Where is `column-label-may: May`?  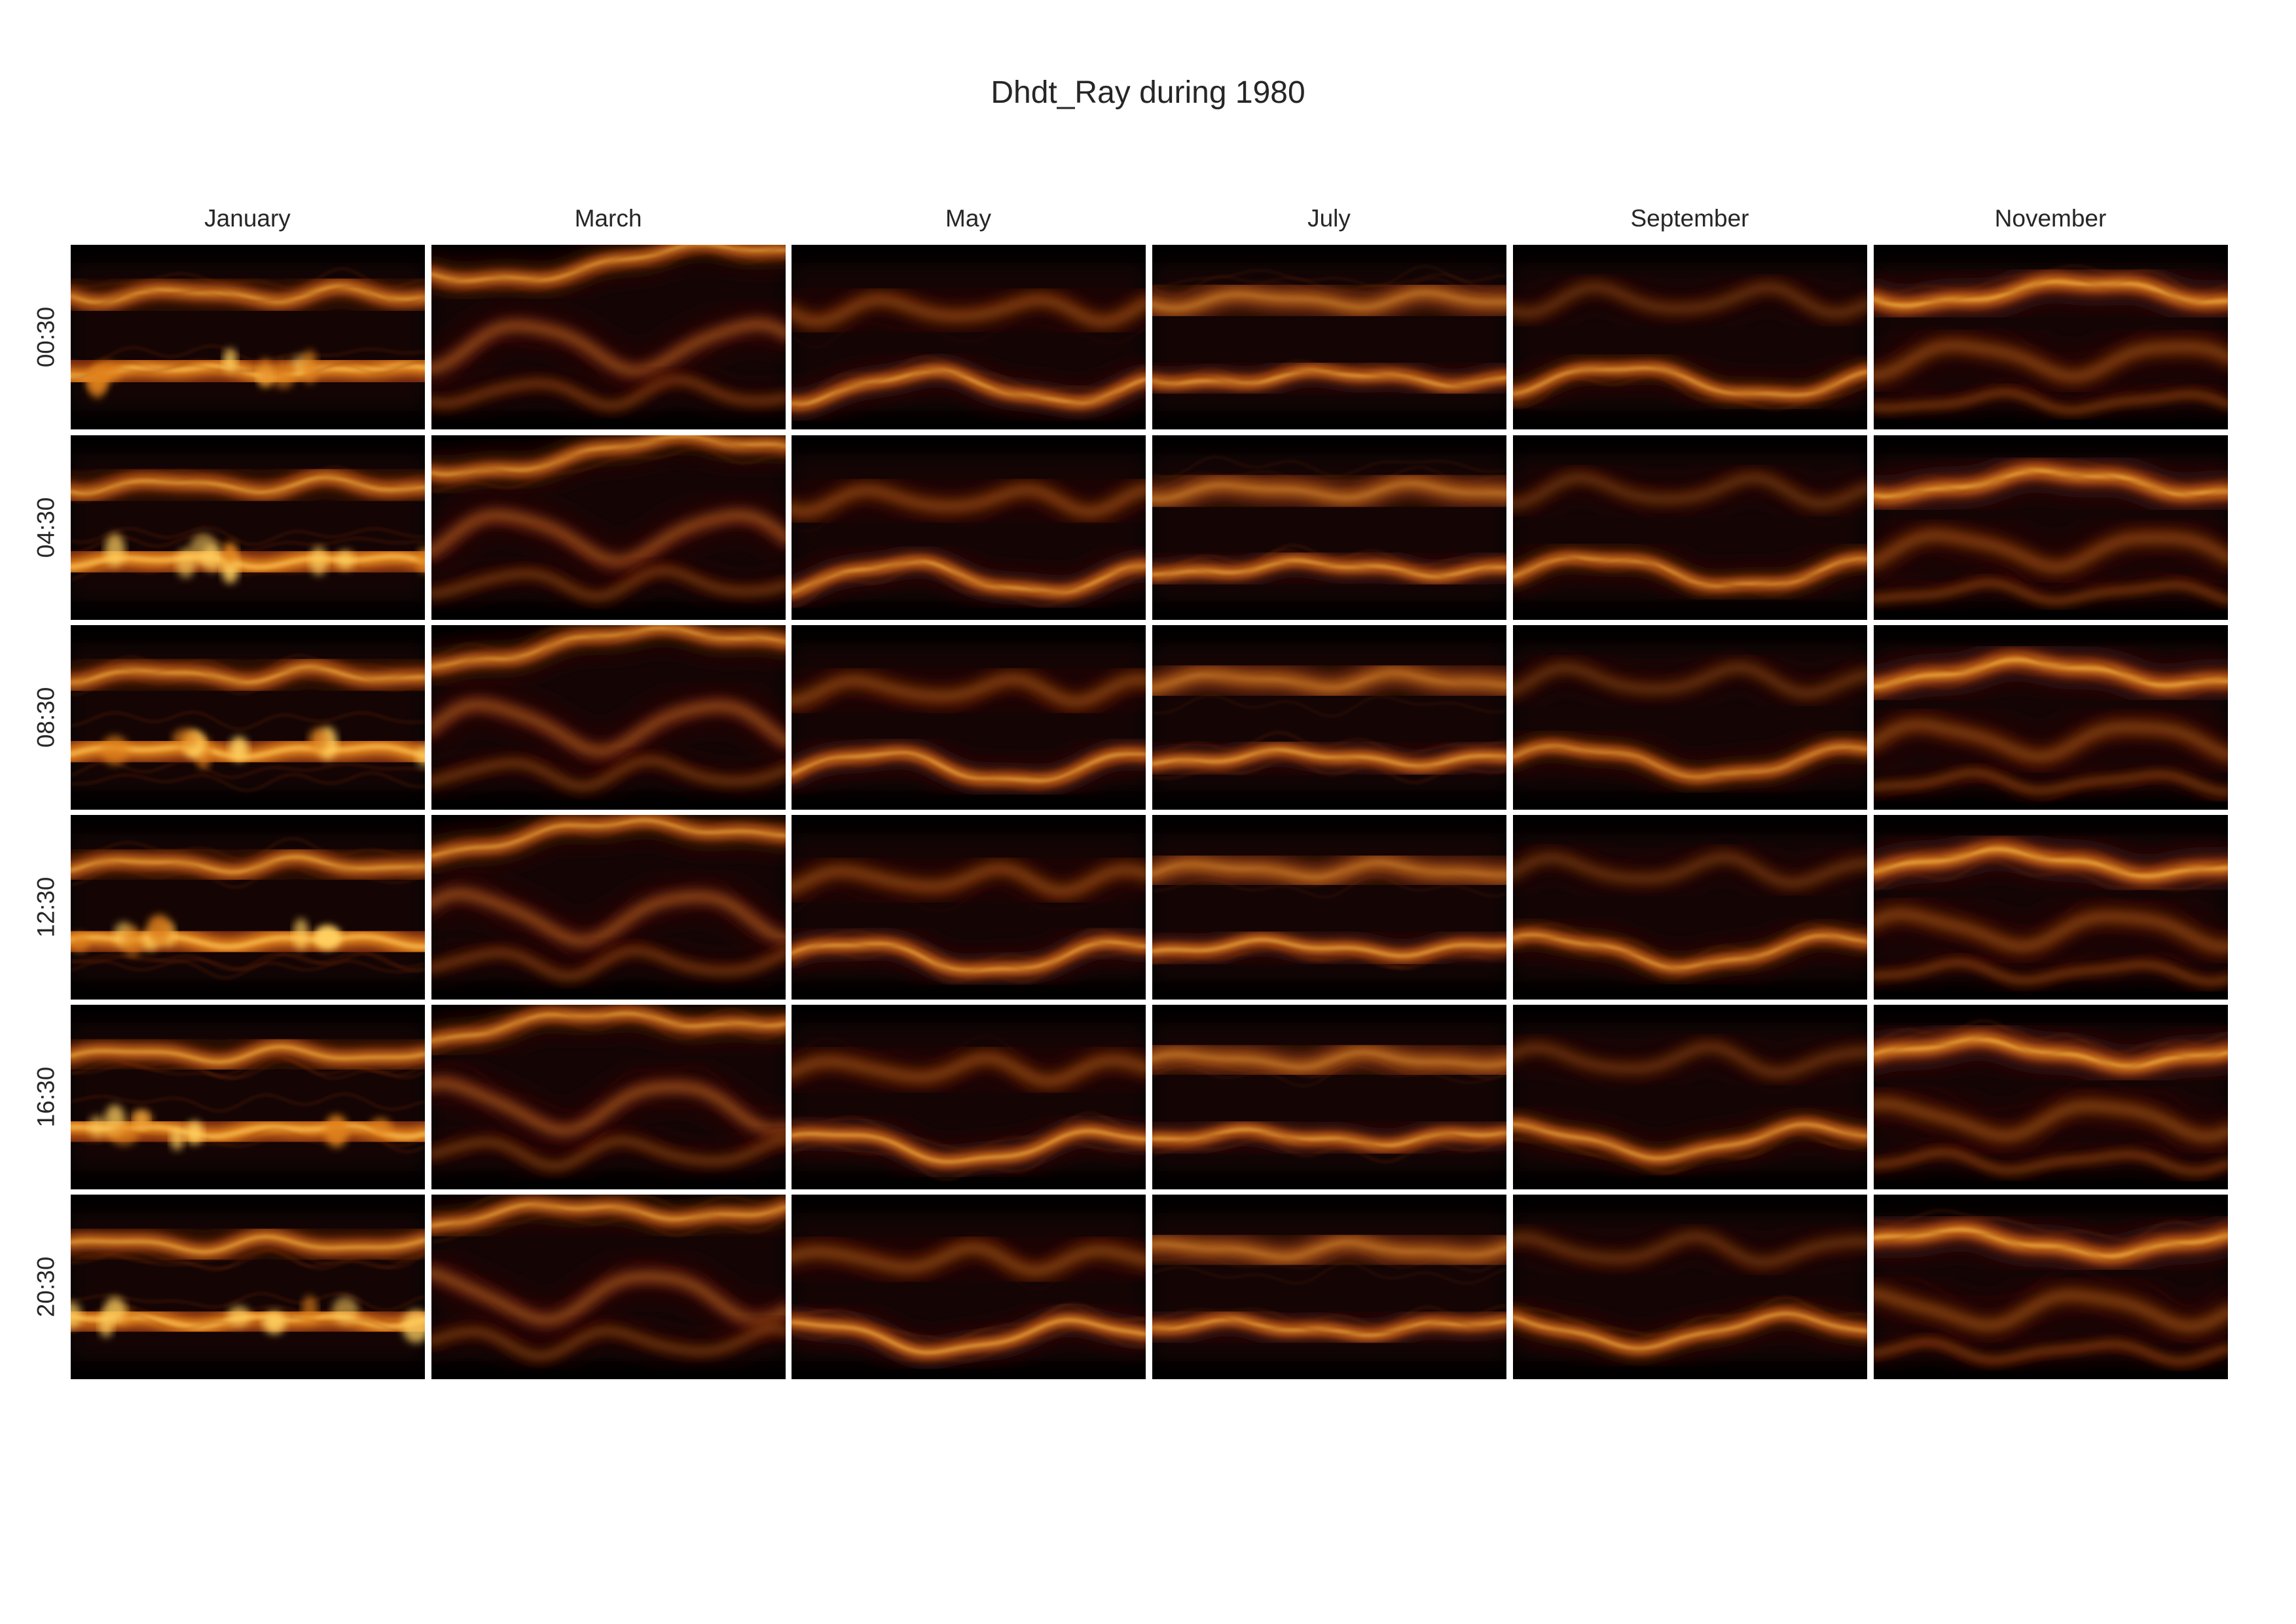
column-label-may: May is located at coordinates (968, 218).